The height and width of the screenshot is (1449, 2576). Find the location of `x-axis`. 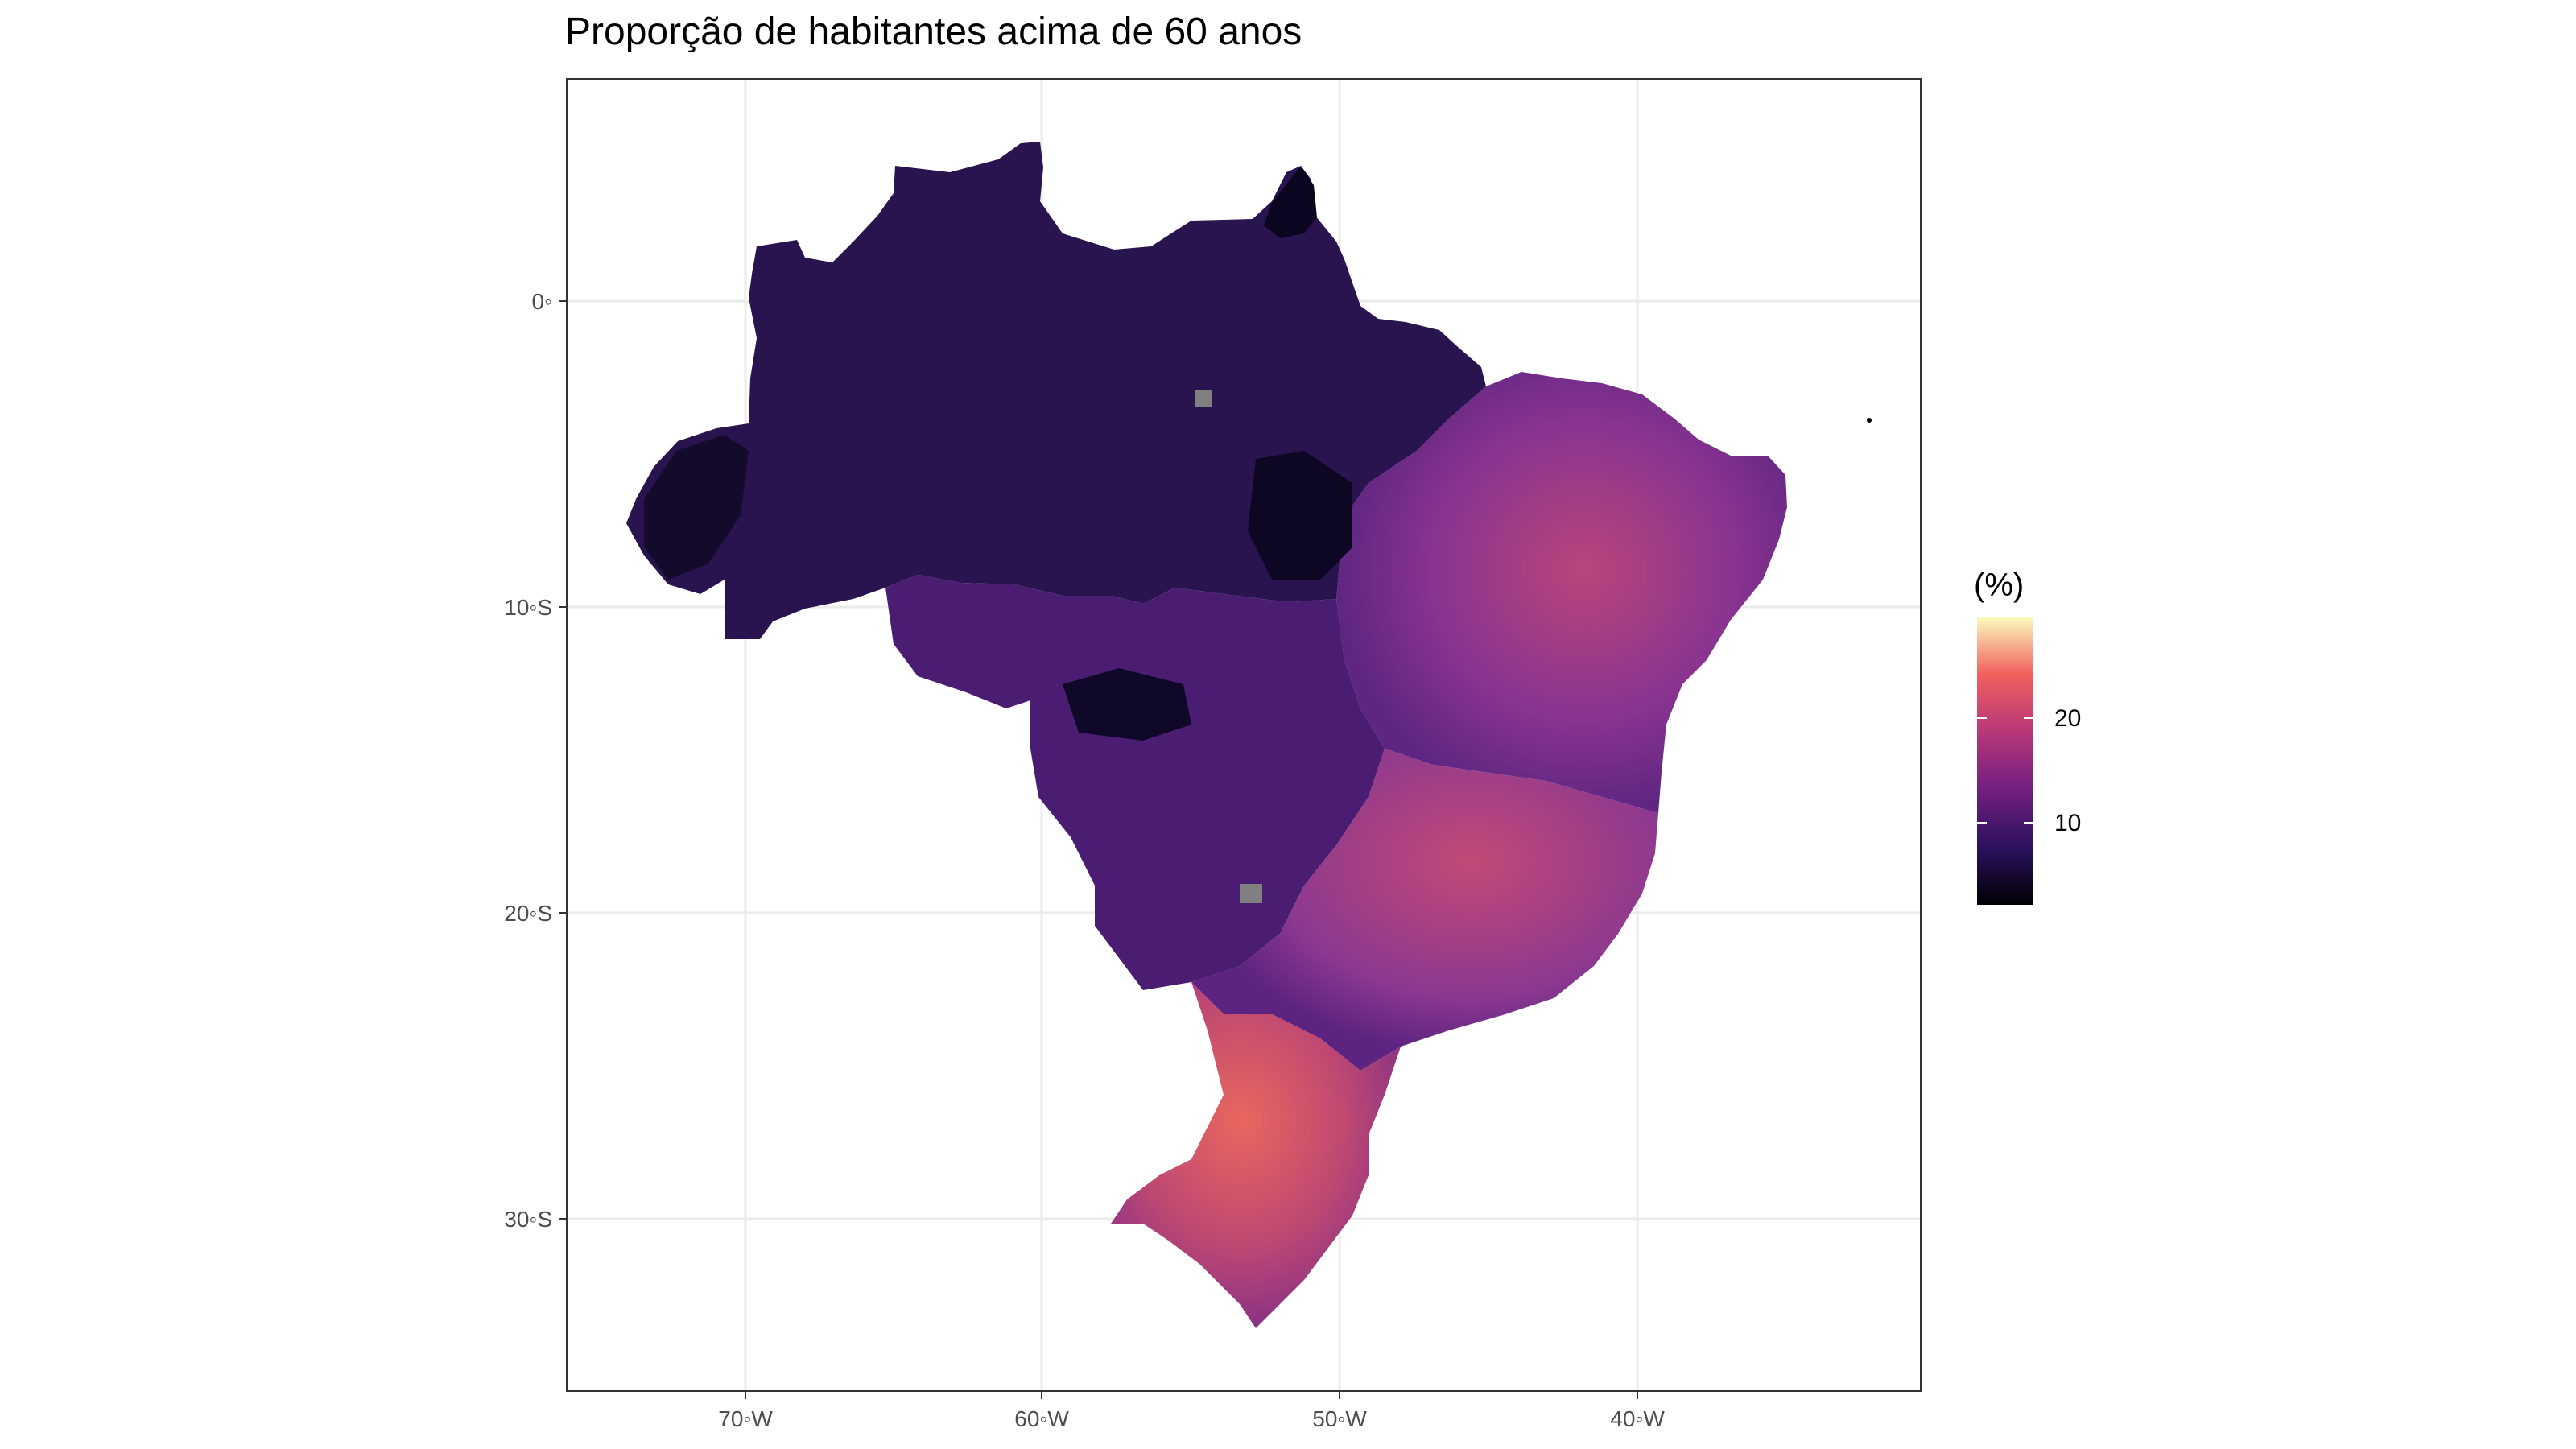

x-axis is located at coordinates (1191, 1395).